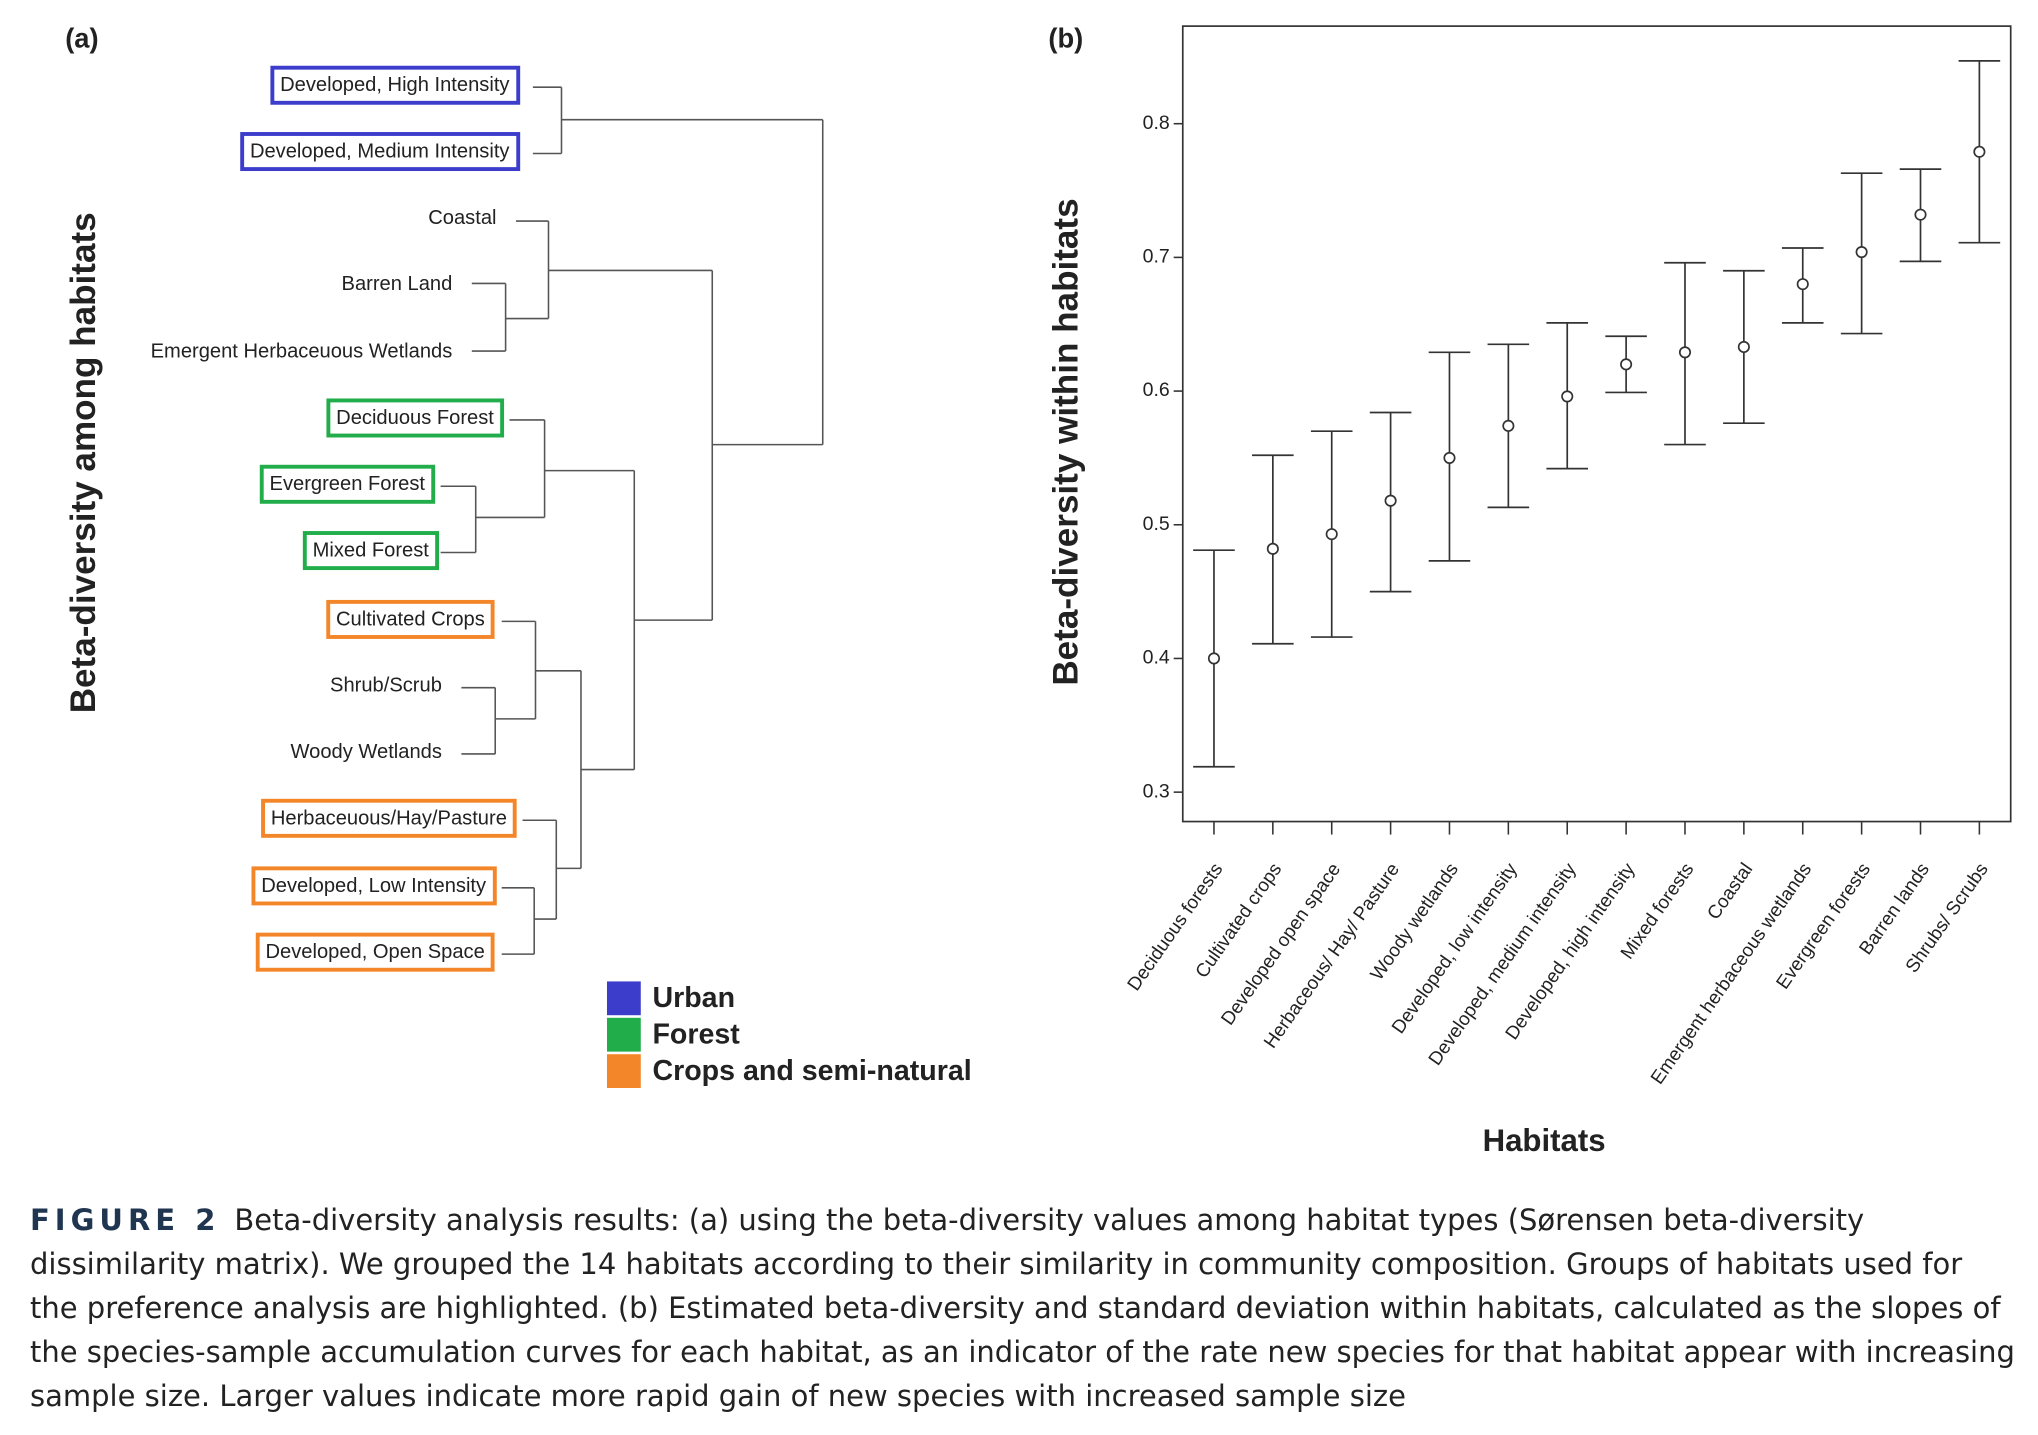  What do you see at coordinates (696, 1035) in the screenshot?
I see `legend-label: Forest` at bounding box center [696, 1035].